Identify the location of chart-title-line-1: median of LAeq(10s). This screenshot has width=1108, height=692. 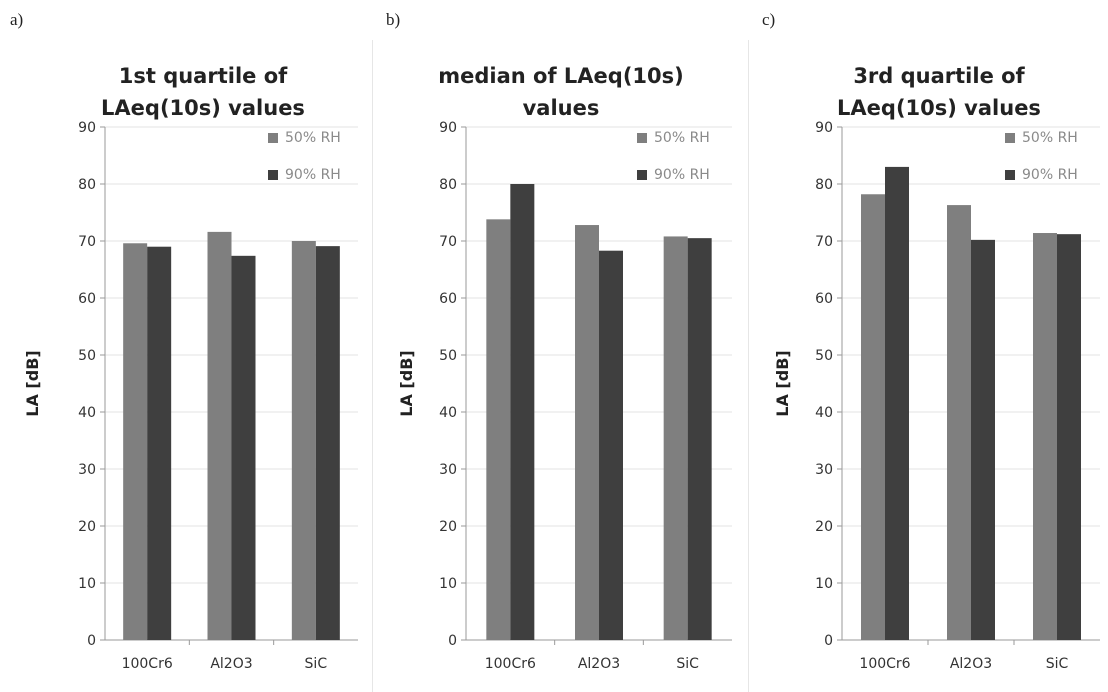
(561, 76).